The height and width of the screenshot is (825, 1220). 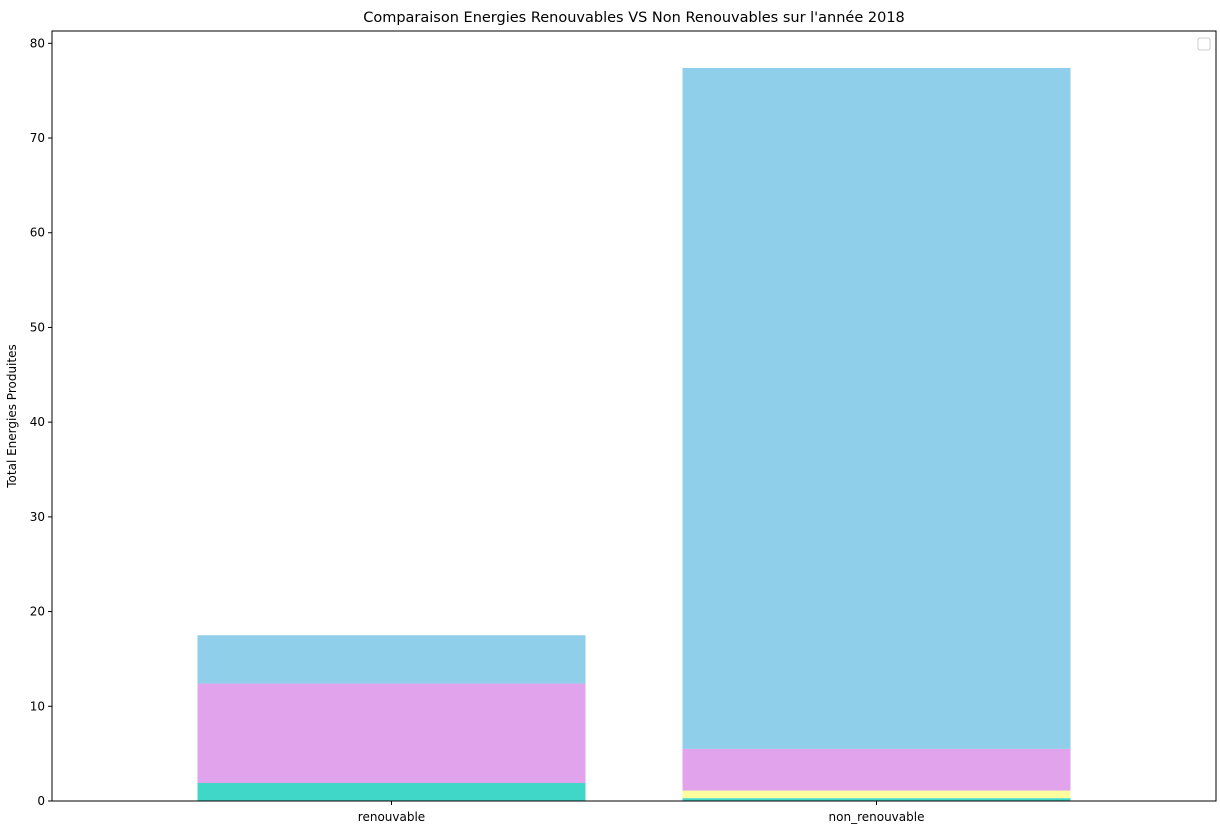 What do you see at coordinates (37, 327) in the screenshot?
I see `y-tick-label: 50` at bounding box center [37, 327].